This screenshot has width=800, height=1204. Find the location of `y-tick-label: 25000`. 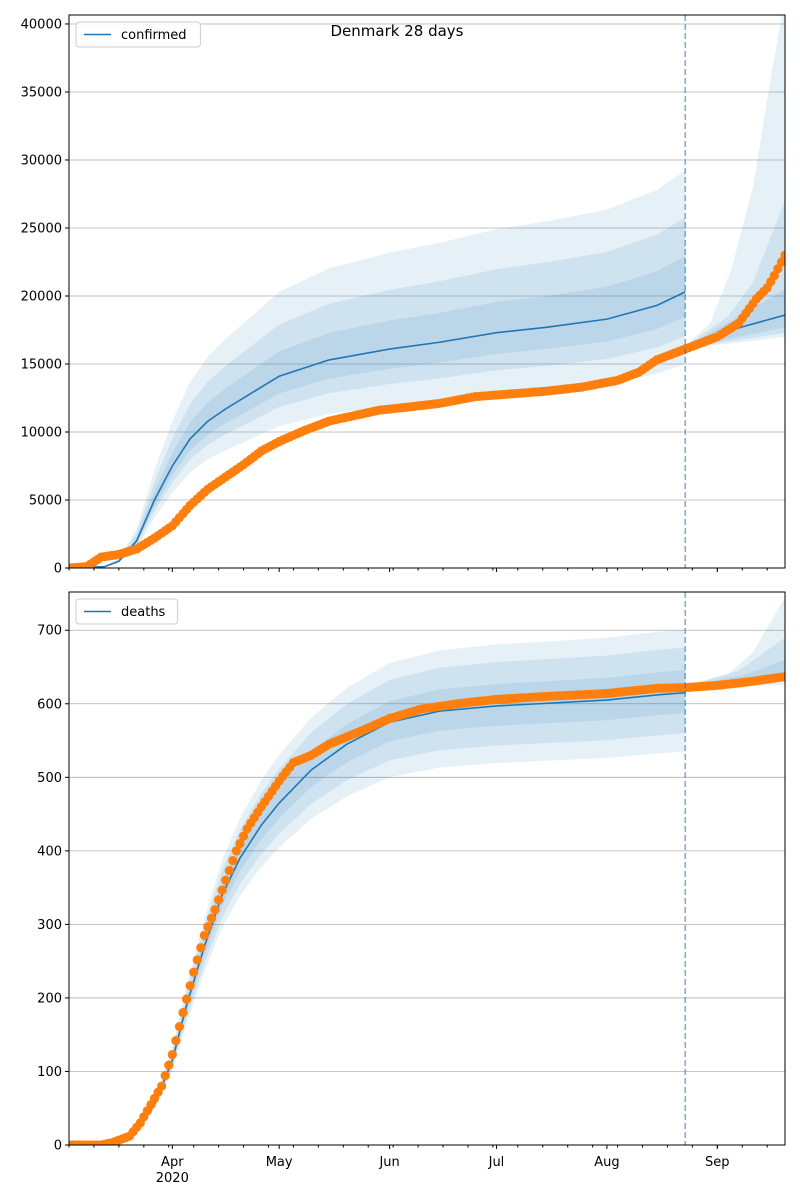

y-tick-label: 25000 is located at coordinates (41, 228).